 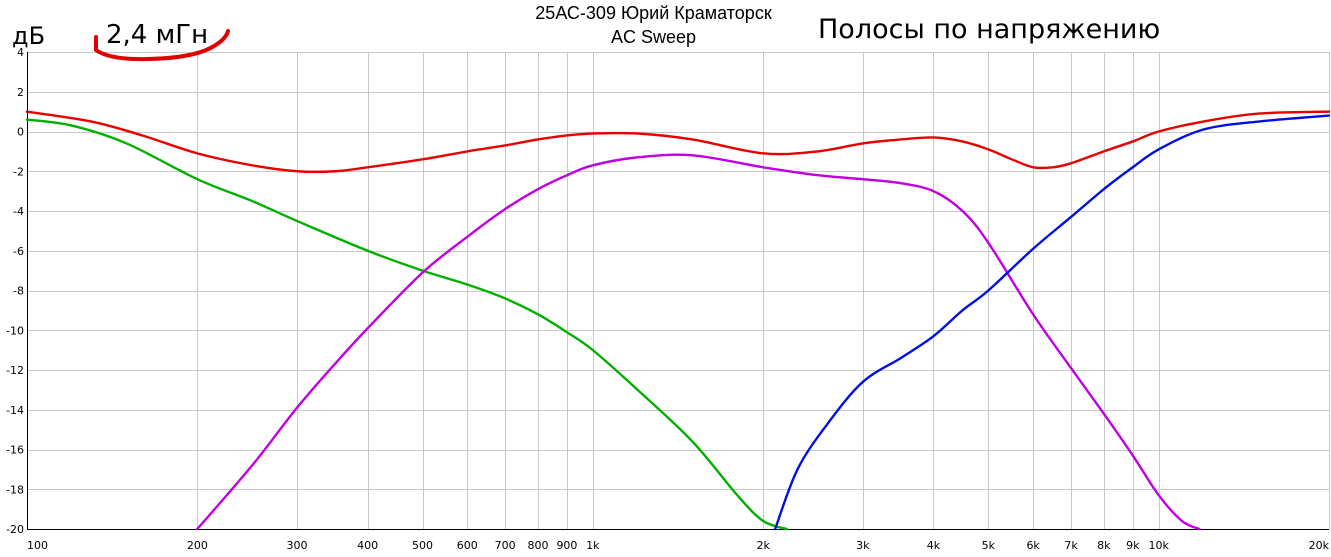 What do you see at coordinates (15, 450) in the screenshot?
I see `y-tick-label: -16` at bounding box center [15, 450].